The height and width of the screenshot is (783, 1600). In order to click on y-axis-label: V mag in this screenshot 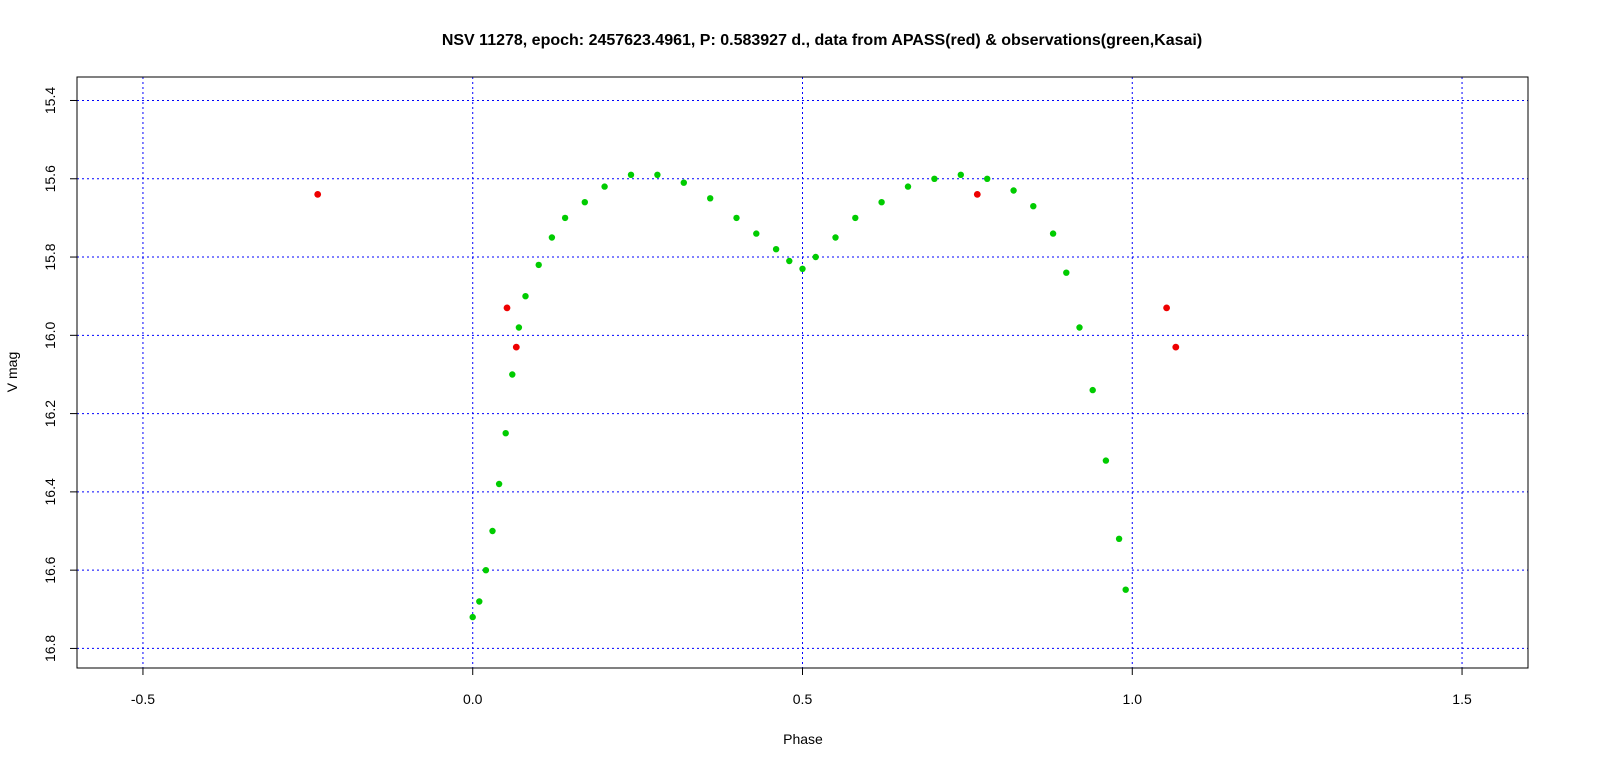, I will do `click(12, 372)`.